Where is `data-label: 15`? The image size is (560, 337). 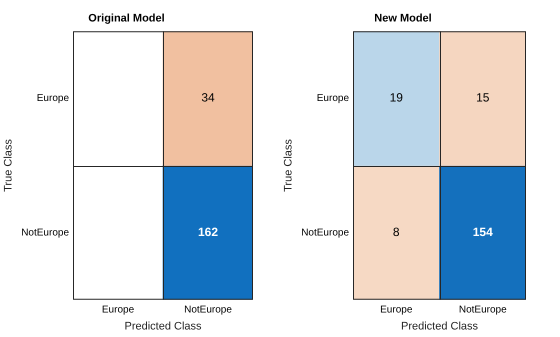 data-label: 15 is located at coordinates (483, 97).